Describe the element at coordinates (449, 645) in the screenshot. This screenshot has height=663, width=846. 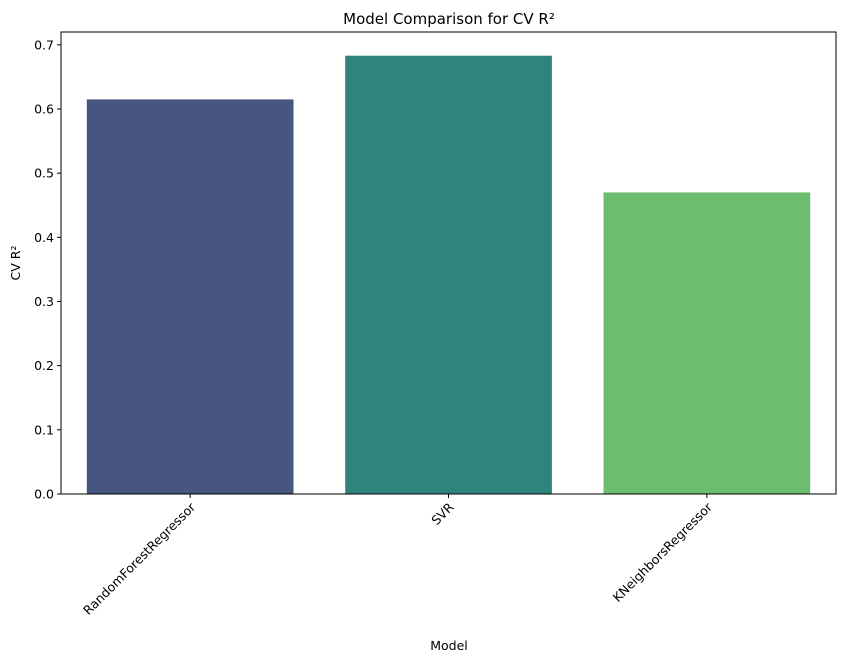
I see `x-axis-label: Model` at that location.